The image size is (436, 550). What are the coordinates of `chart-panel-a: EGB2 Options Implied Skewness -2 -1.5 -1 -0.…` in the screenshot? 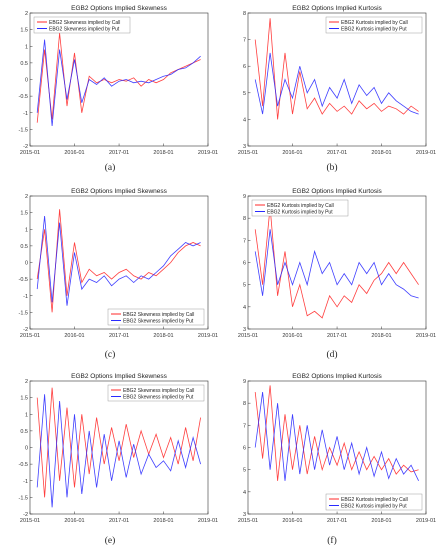 It's located at (109, 80).